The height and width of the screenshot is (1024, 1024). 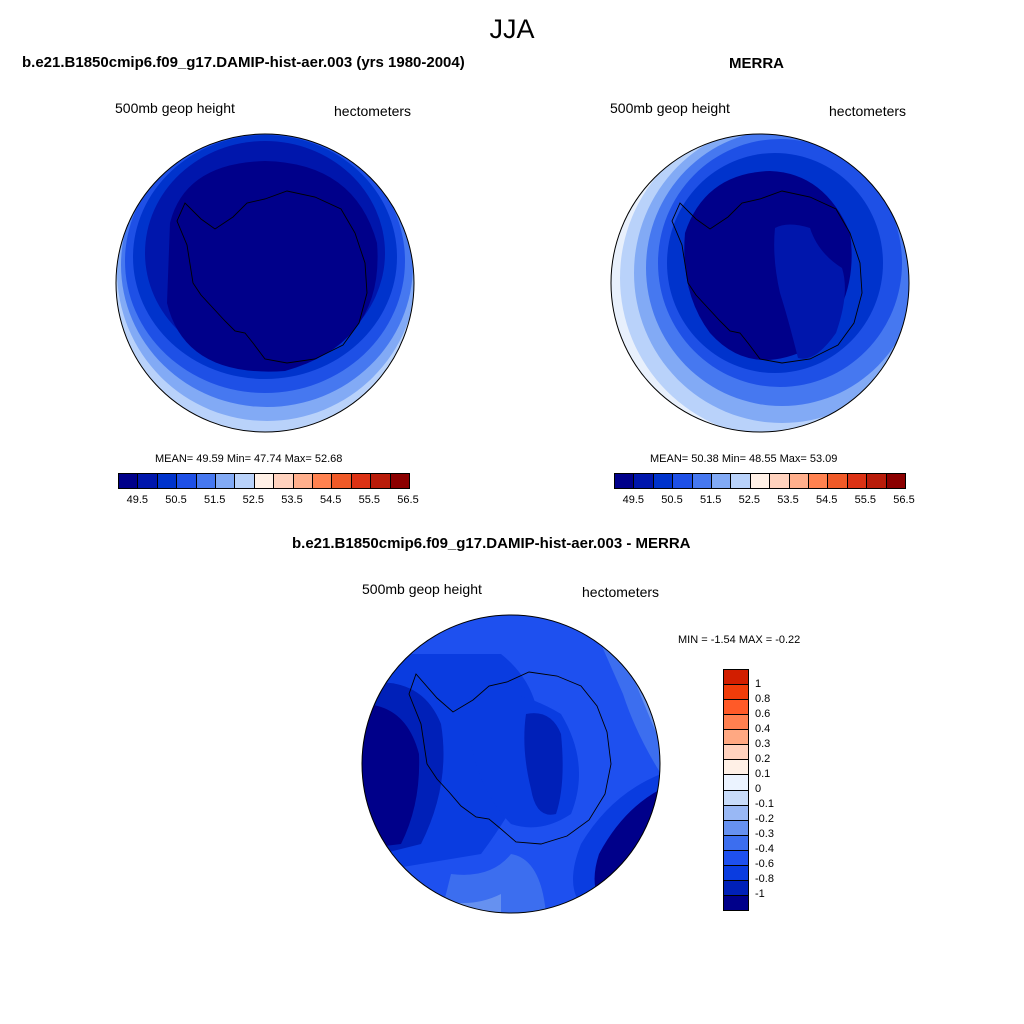 I want to click on colorbar-tick-label: 1, so click(x=758, y=684).